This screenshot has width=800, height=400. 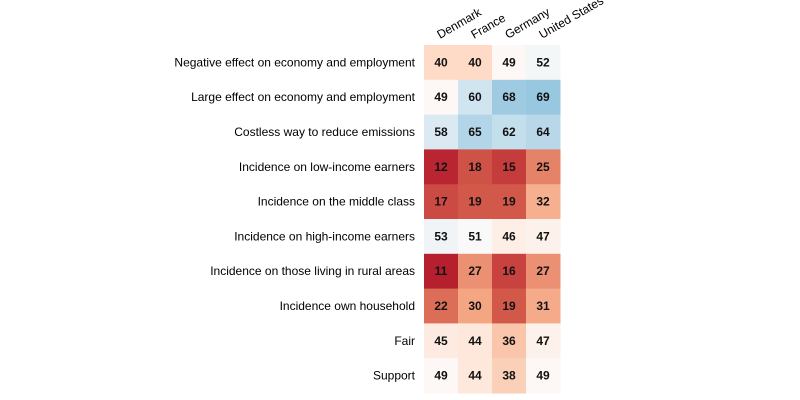 I want to click on heatmap-cell: 17, so click(x=441, y=202).